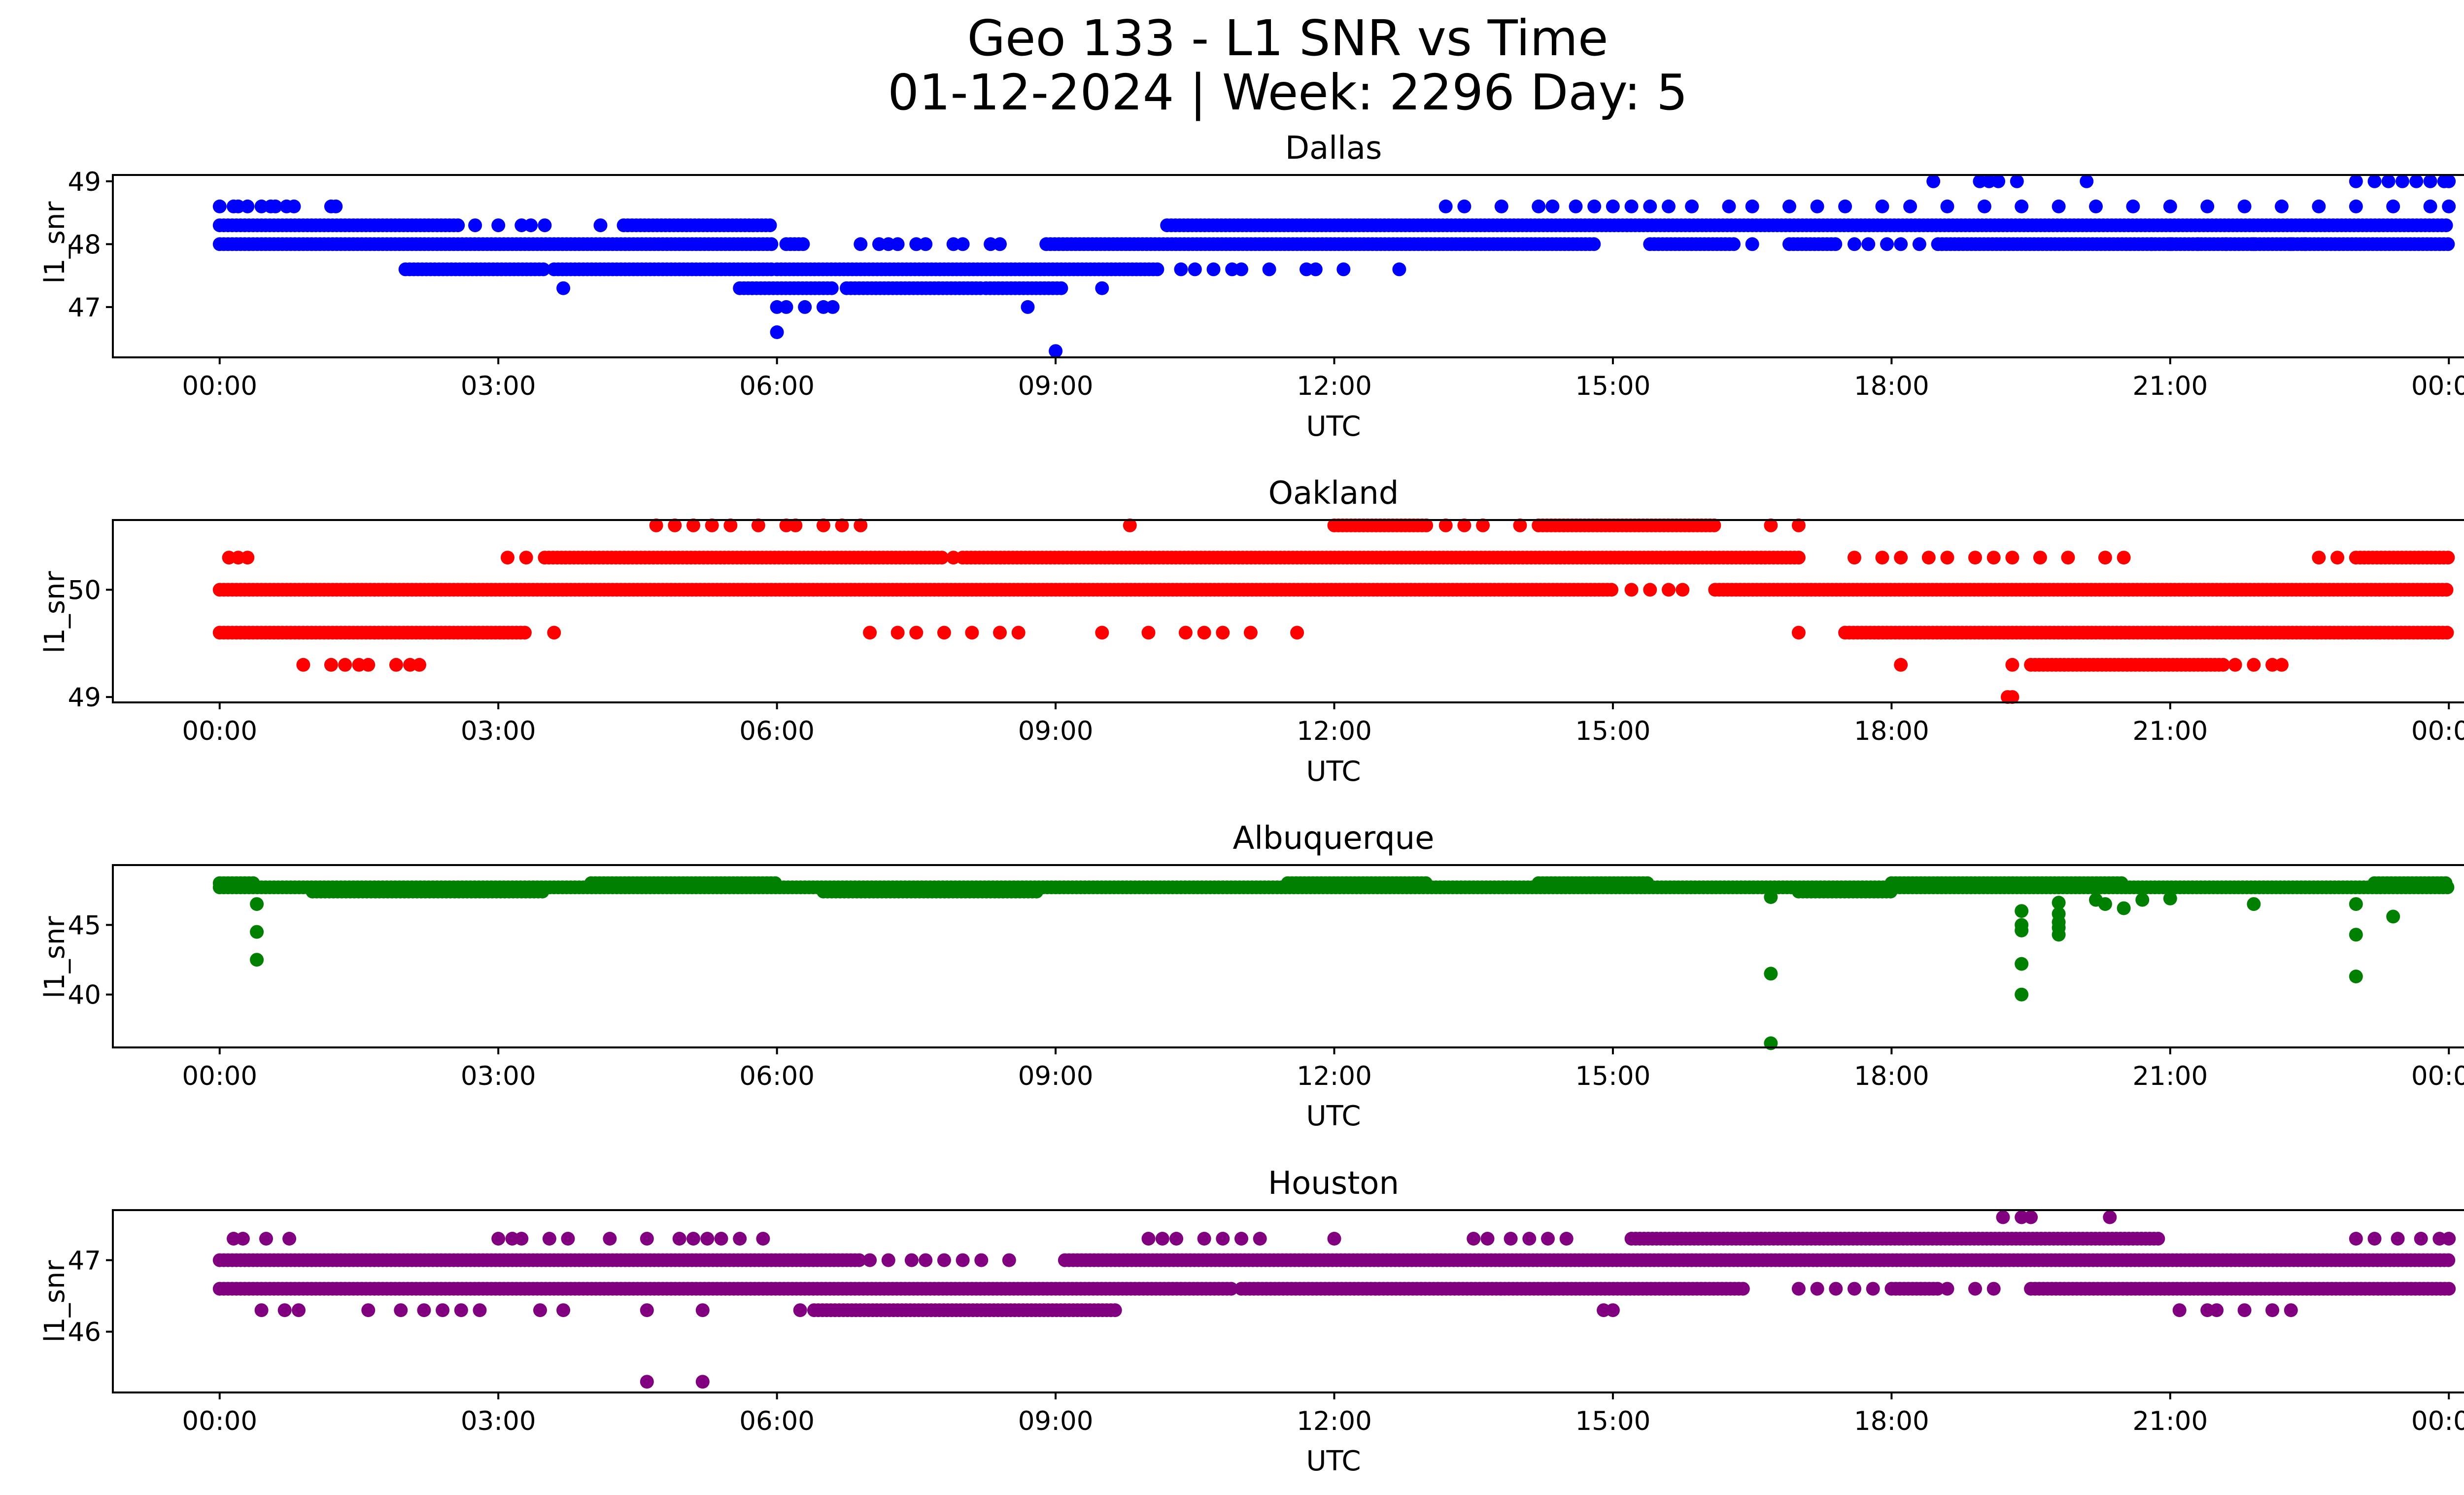 The image size is (2464, 1495). I want to click on y-tick-label: 47, so click(84, 308).